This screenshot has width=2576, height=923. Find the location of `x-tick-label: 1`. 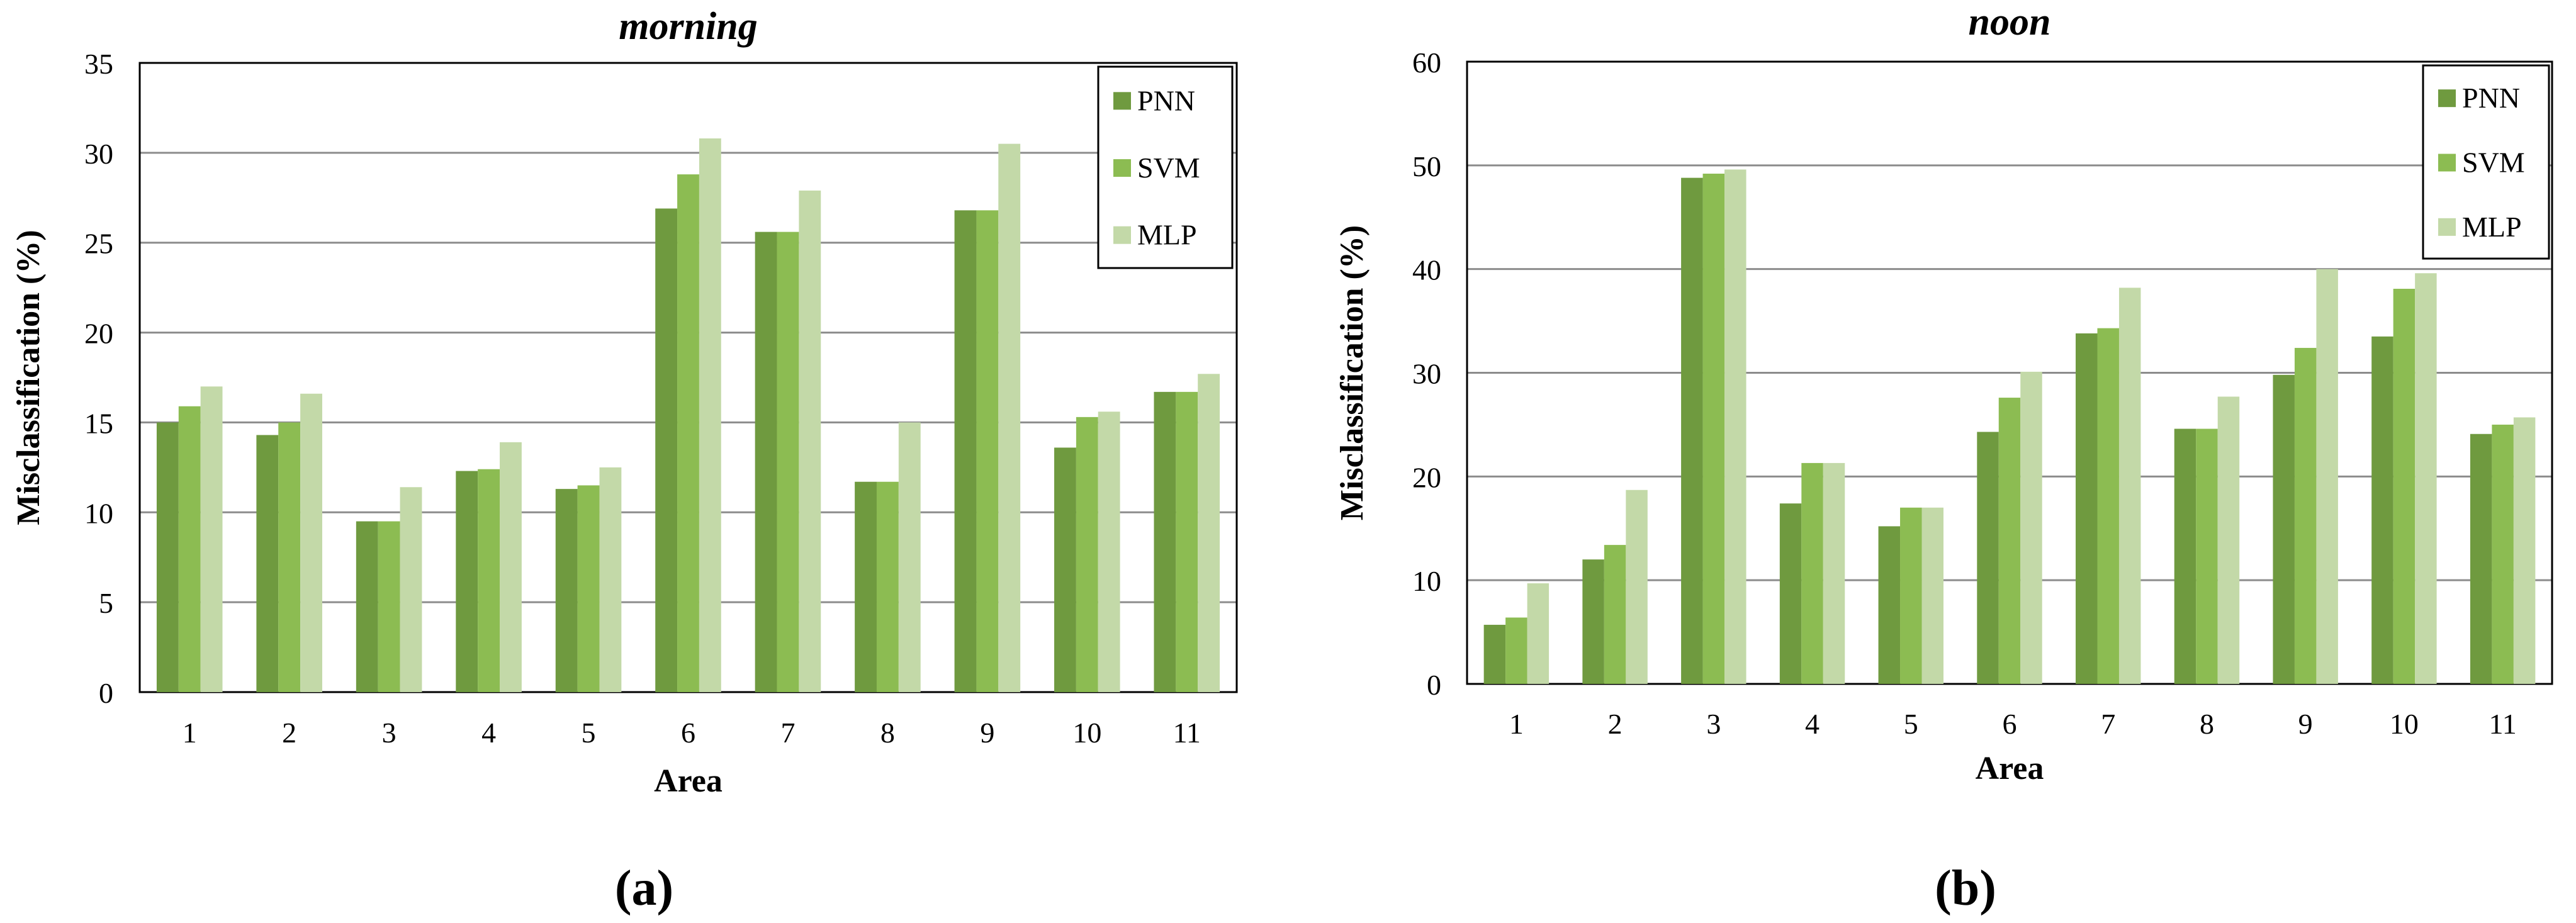

x-tick-label: 1 is located at coordinates (190, 733).